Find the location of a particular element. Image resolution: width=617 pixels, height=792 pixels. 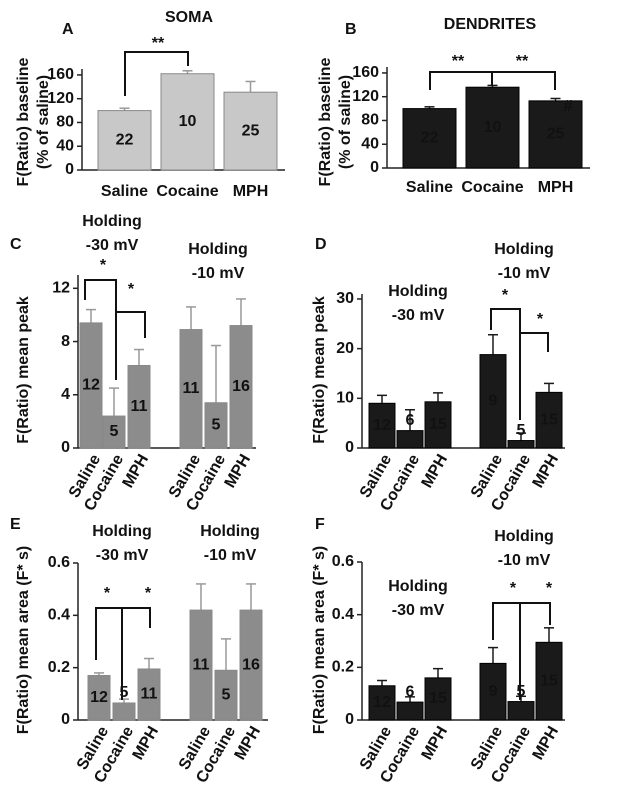

n-label: 6 is located at coordinates (410, 420).